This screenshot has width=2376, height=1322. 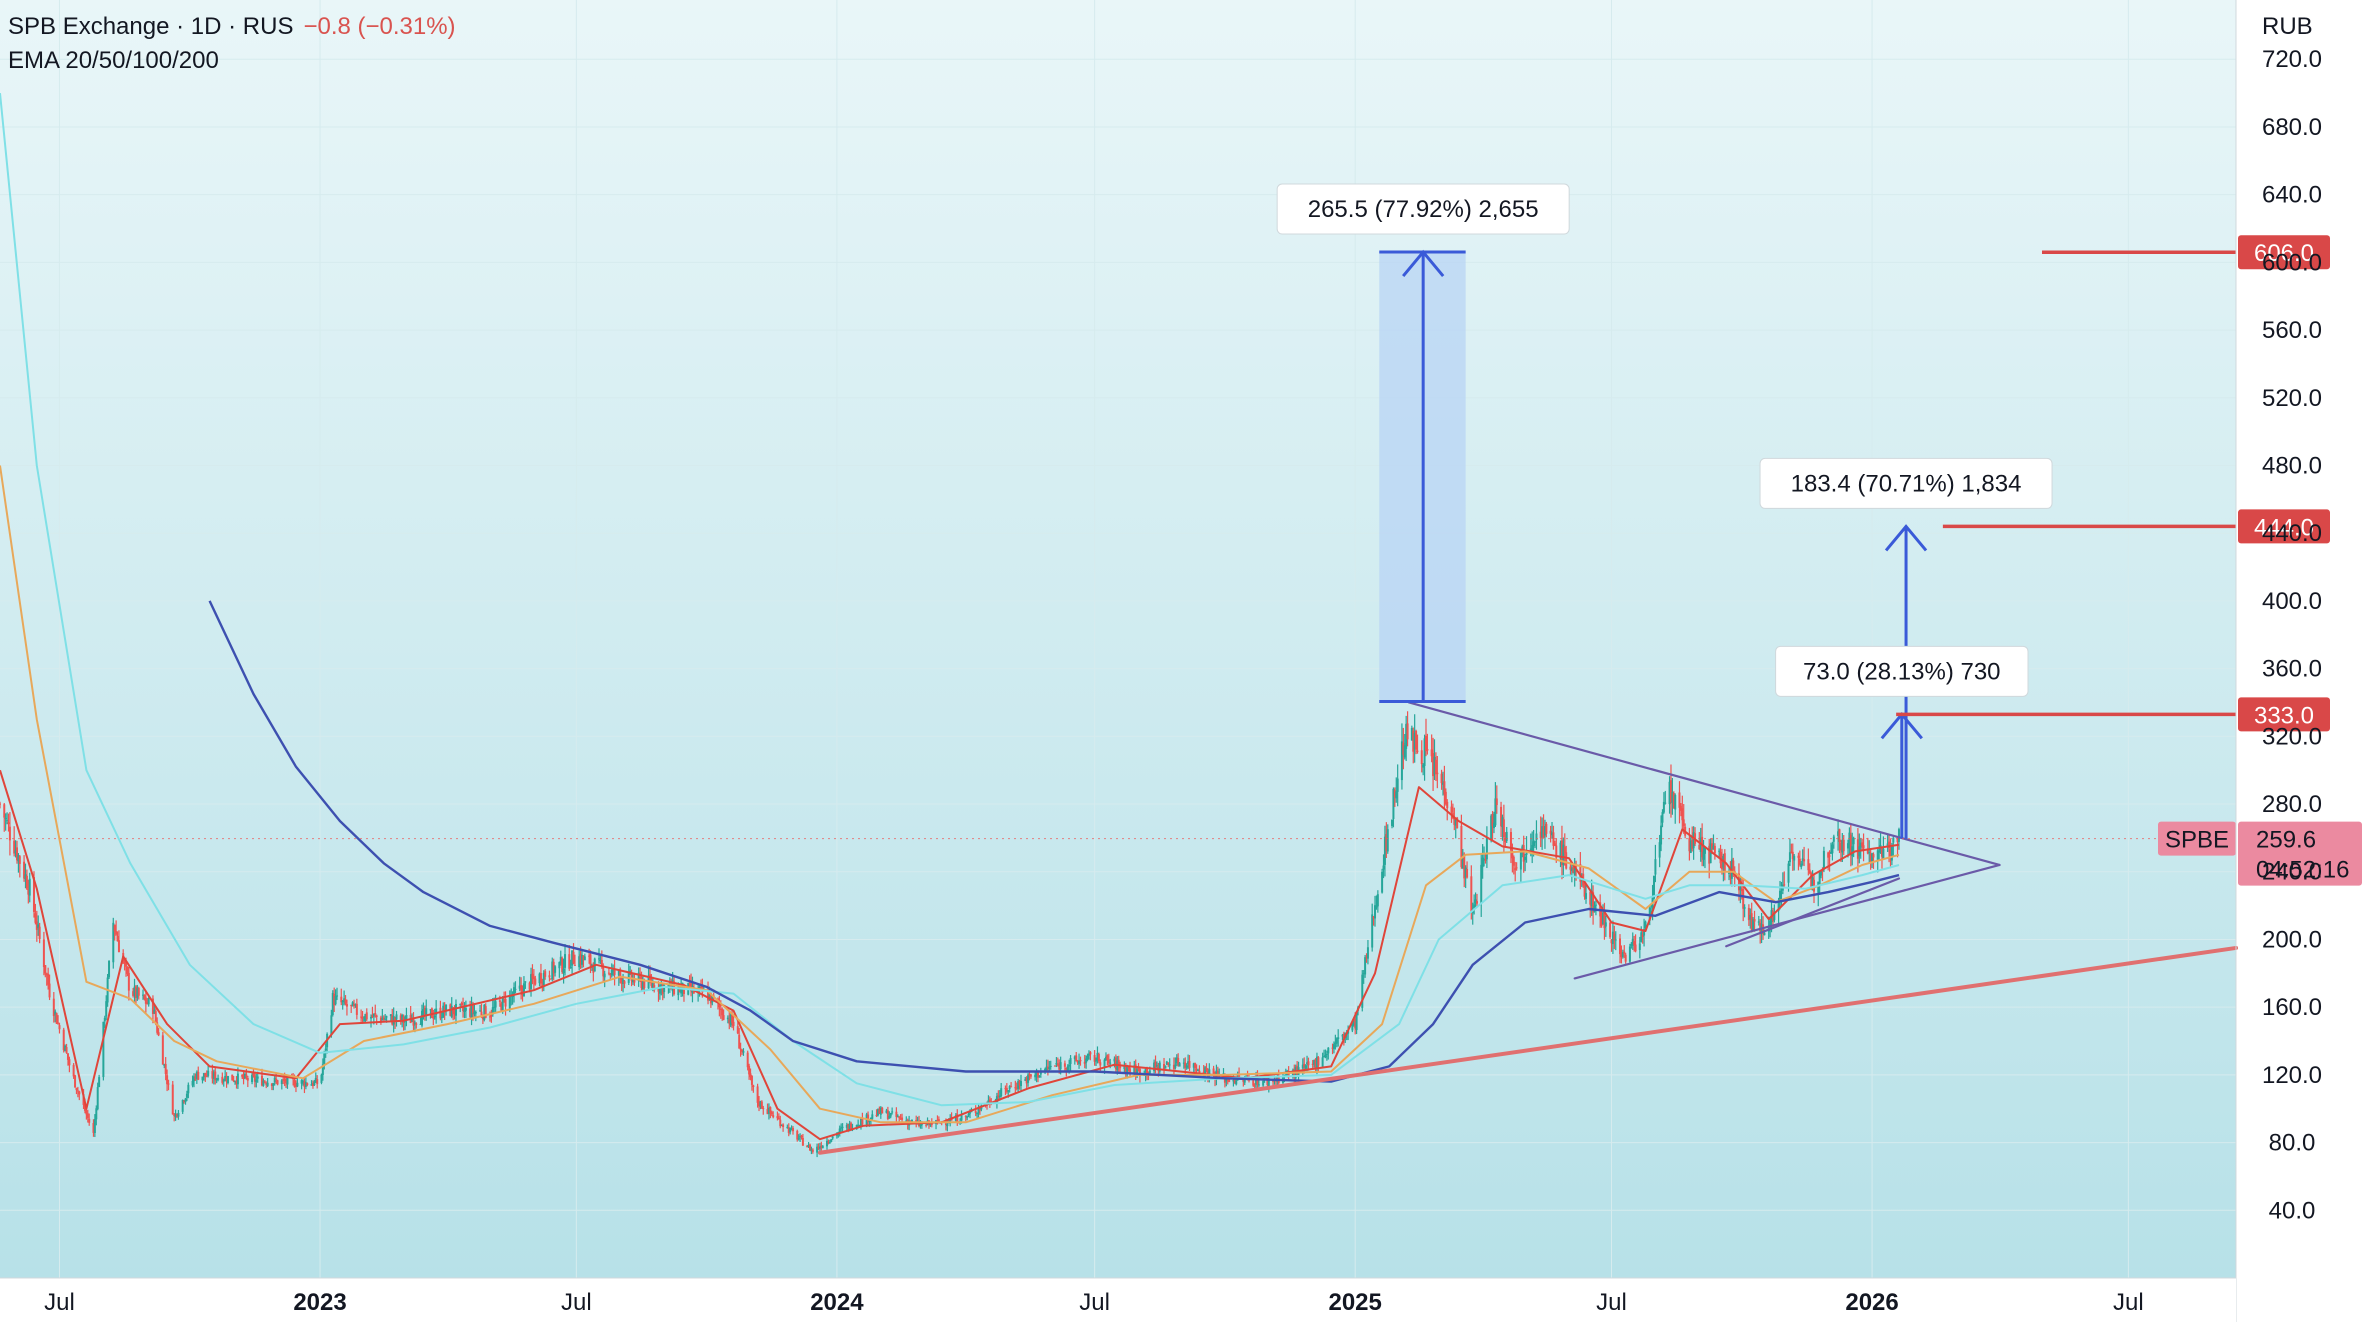 What do you see at coordinates (576, 1302) in the screenshot?
I see `x-tick-label: Jul` at bounding box center [576, 1302].